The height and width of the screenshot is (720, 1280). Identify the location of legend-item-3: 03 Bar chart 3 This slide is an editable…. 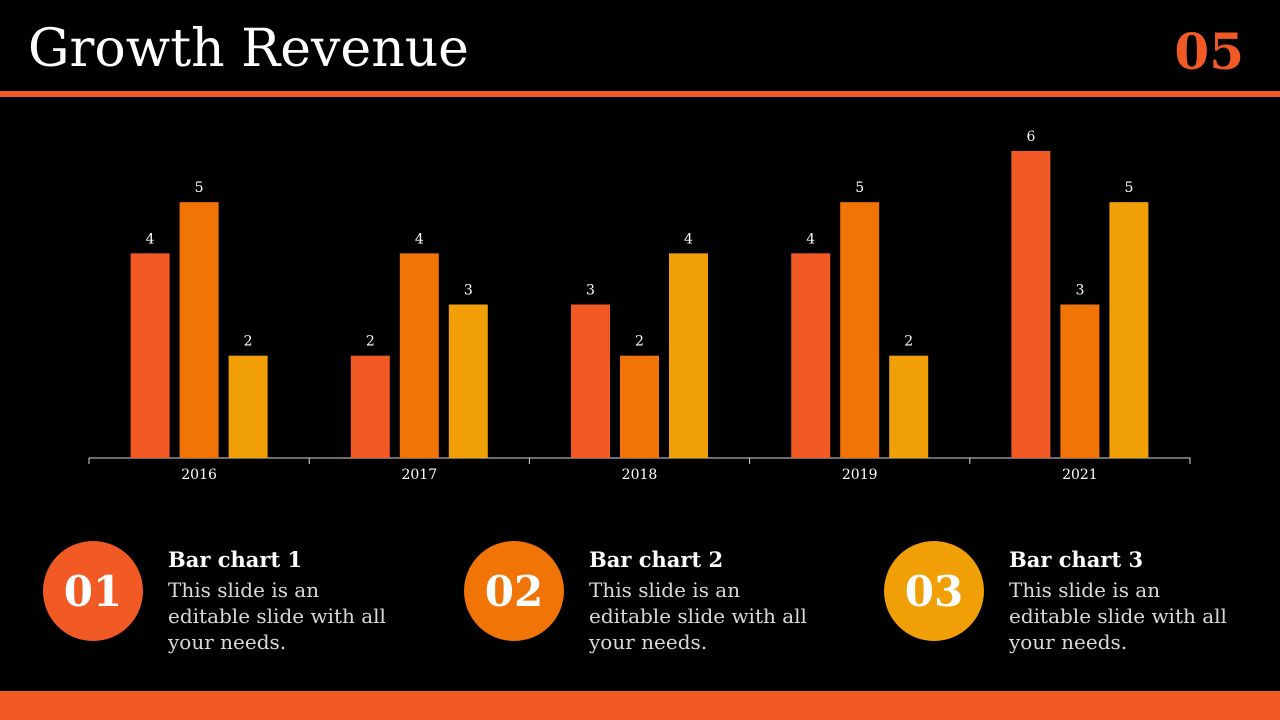
(1082, 601).